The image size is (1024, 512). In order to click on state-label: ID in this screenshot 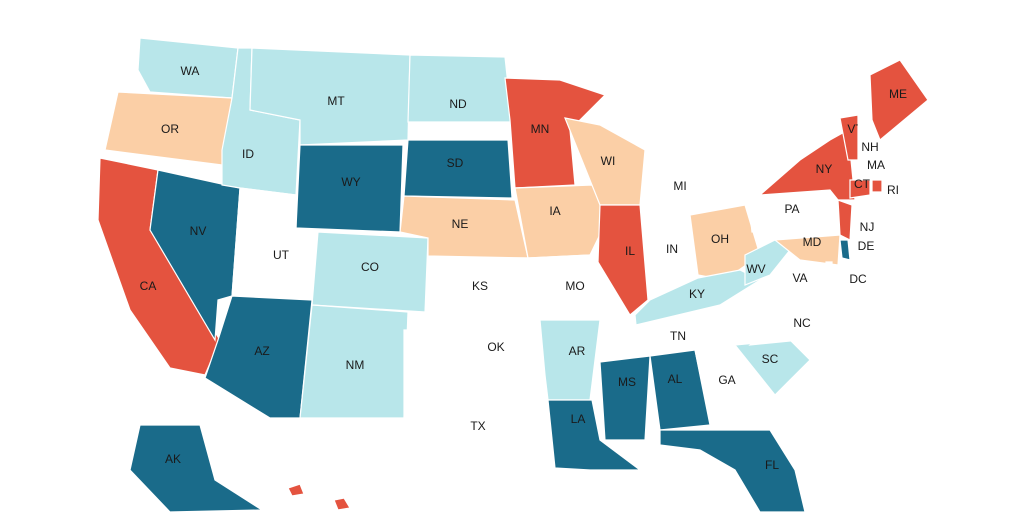, I will do `click(248, 154)`.